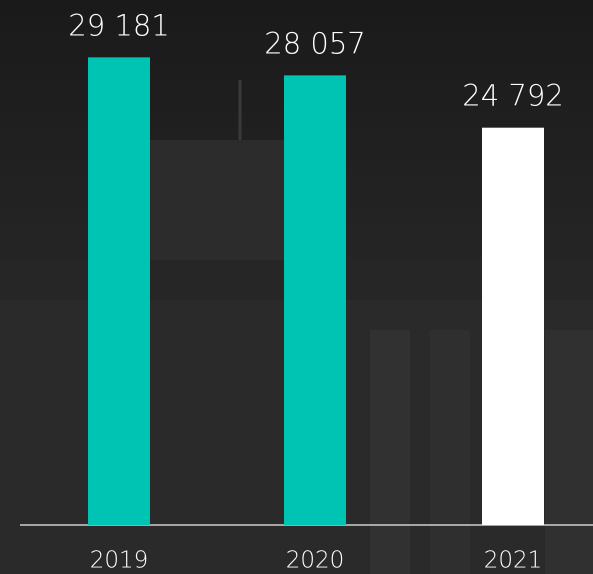 This screenshot has height=574, width=593. Describe the element at coordinates (314, 43) in the screenshot. I see `value-label: 28 057` at that location.